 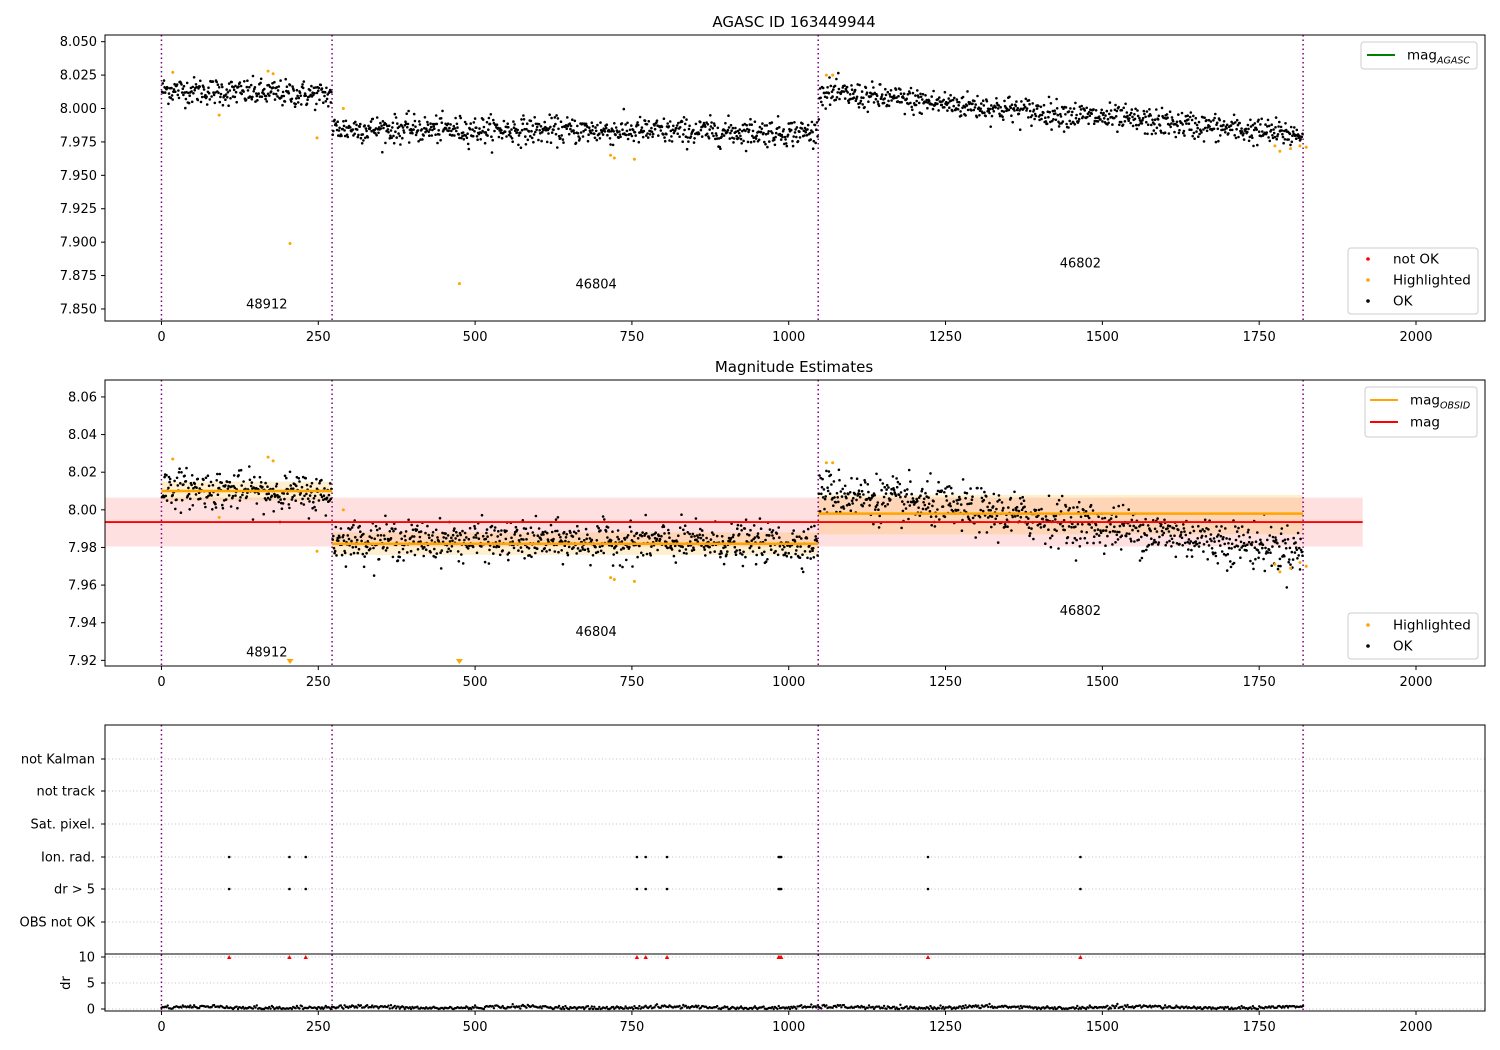 I want to click on obsid-label: 46802, so click(x=1080, y=264).